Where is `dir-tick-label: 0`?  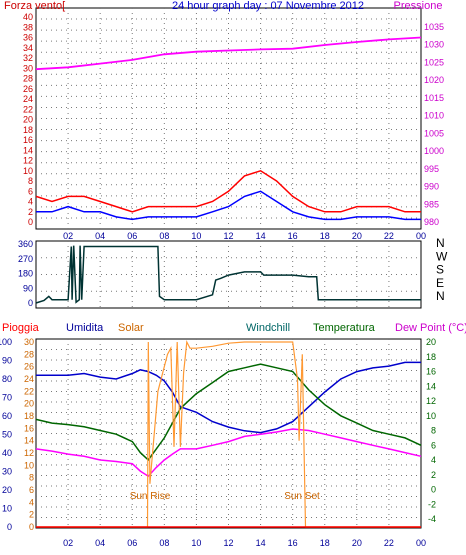 dir-tick-label: 0 is located at coordinates (30, 303).